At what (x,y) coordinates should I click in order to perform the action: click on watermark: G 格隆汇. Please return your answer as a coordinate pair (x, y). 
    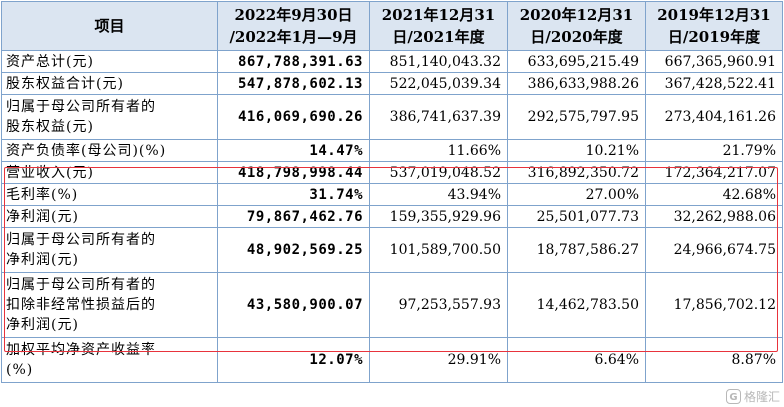
    Looking at the image, I should click on (752, 396).